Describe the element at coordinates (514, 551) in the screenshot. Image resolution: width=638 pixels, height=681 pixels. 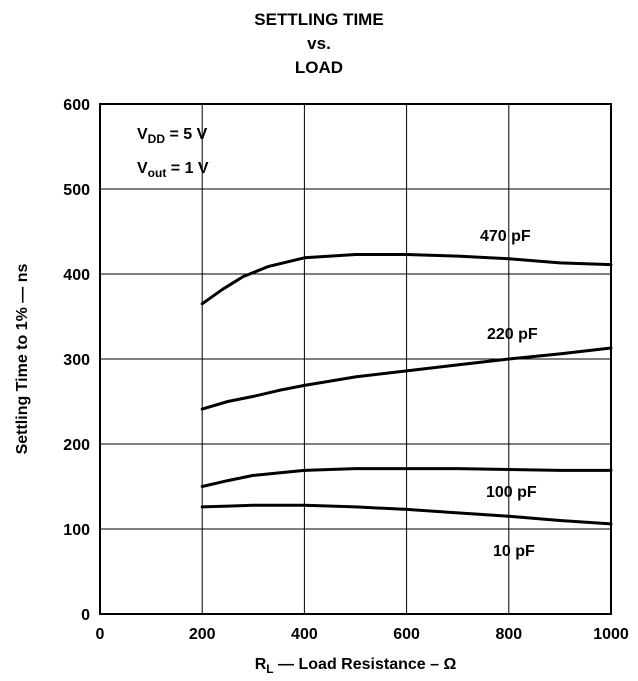
I see `series-label: 10 pF` at that location.